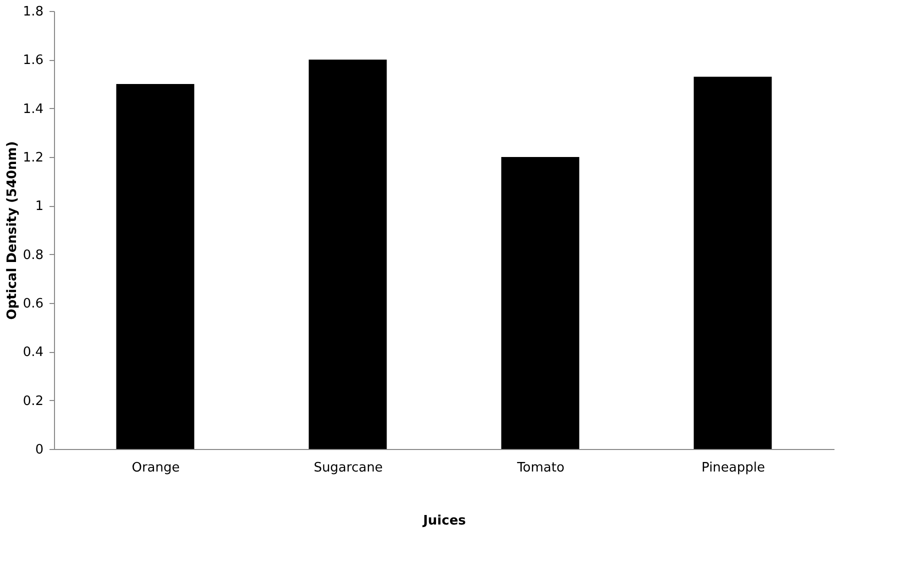 This screenshot has width=916, height=576. I want to click on y-tick-label: 1, so click(39, 206).